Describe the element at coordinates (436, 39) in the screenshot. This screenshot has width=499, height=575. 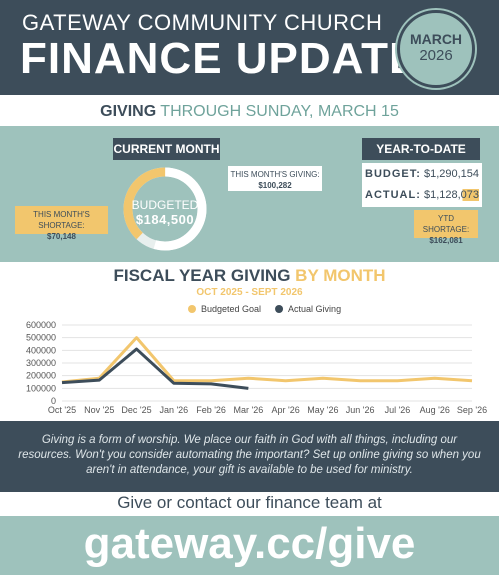
I see `badge-month: MARCH` at that location.